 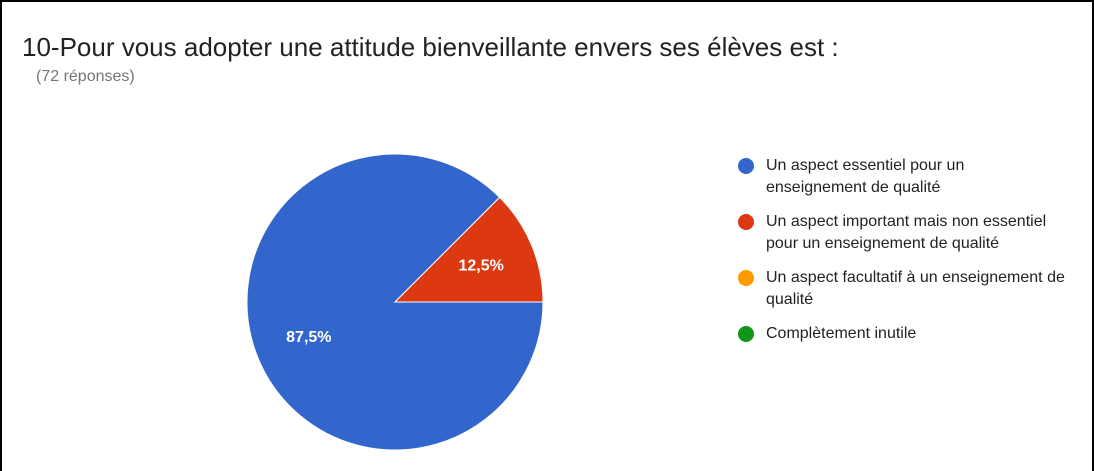 I want to click on pie-slice, so click(x=468, y=249).